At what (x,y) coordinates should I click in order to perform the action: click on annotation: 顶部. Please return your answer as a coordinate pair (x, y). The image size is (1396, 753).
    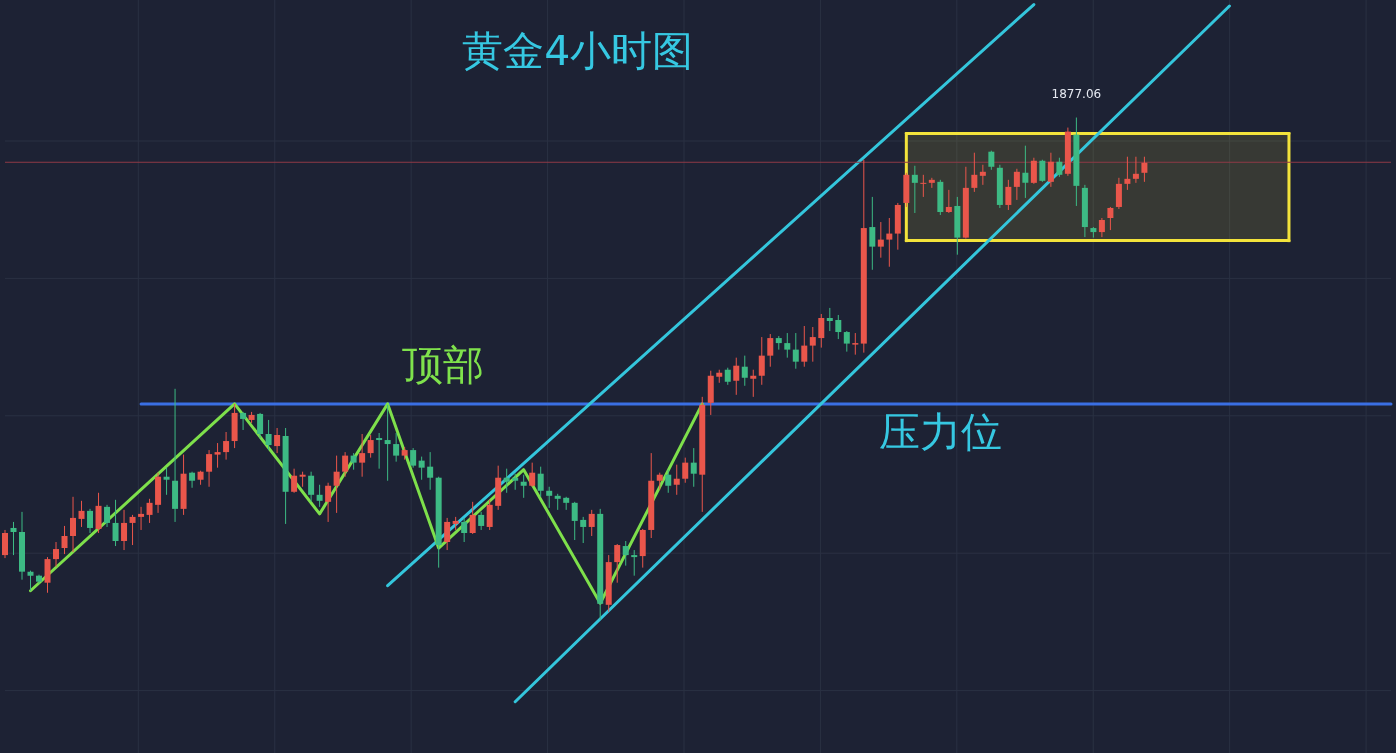
    Looking at the image, I should click on (442, 365).